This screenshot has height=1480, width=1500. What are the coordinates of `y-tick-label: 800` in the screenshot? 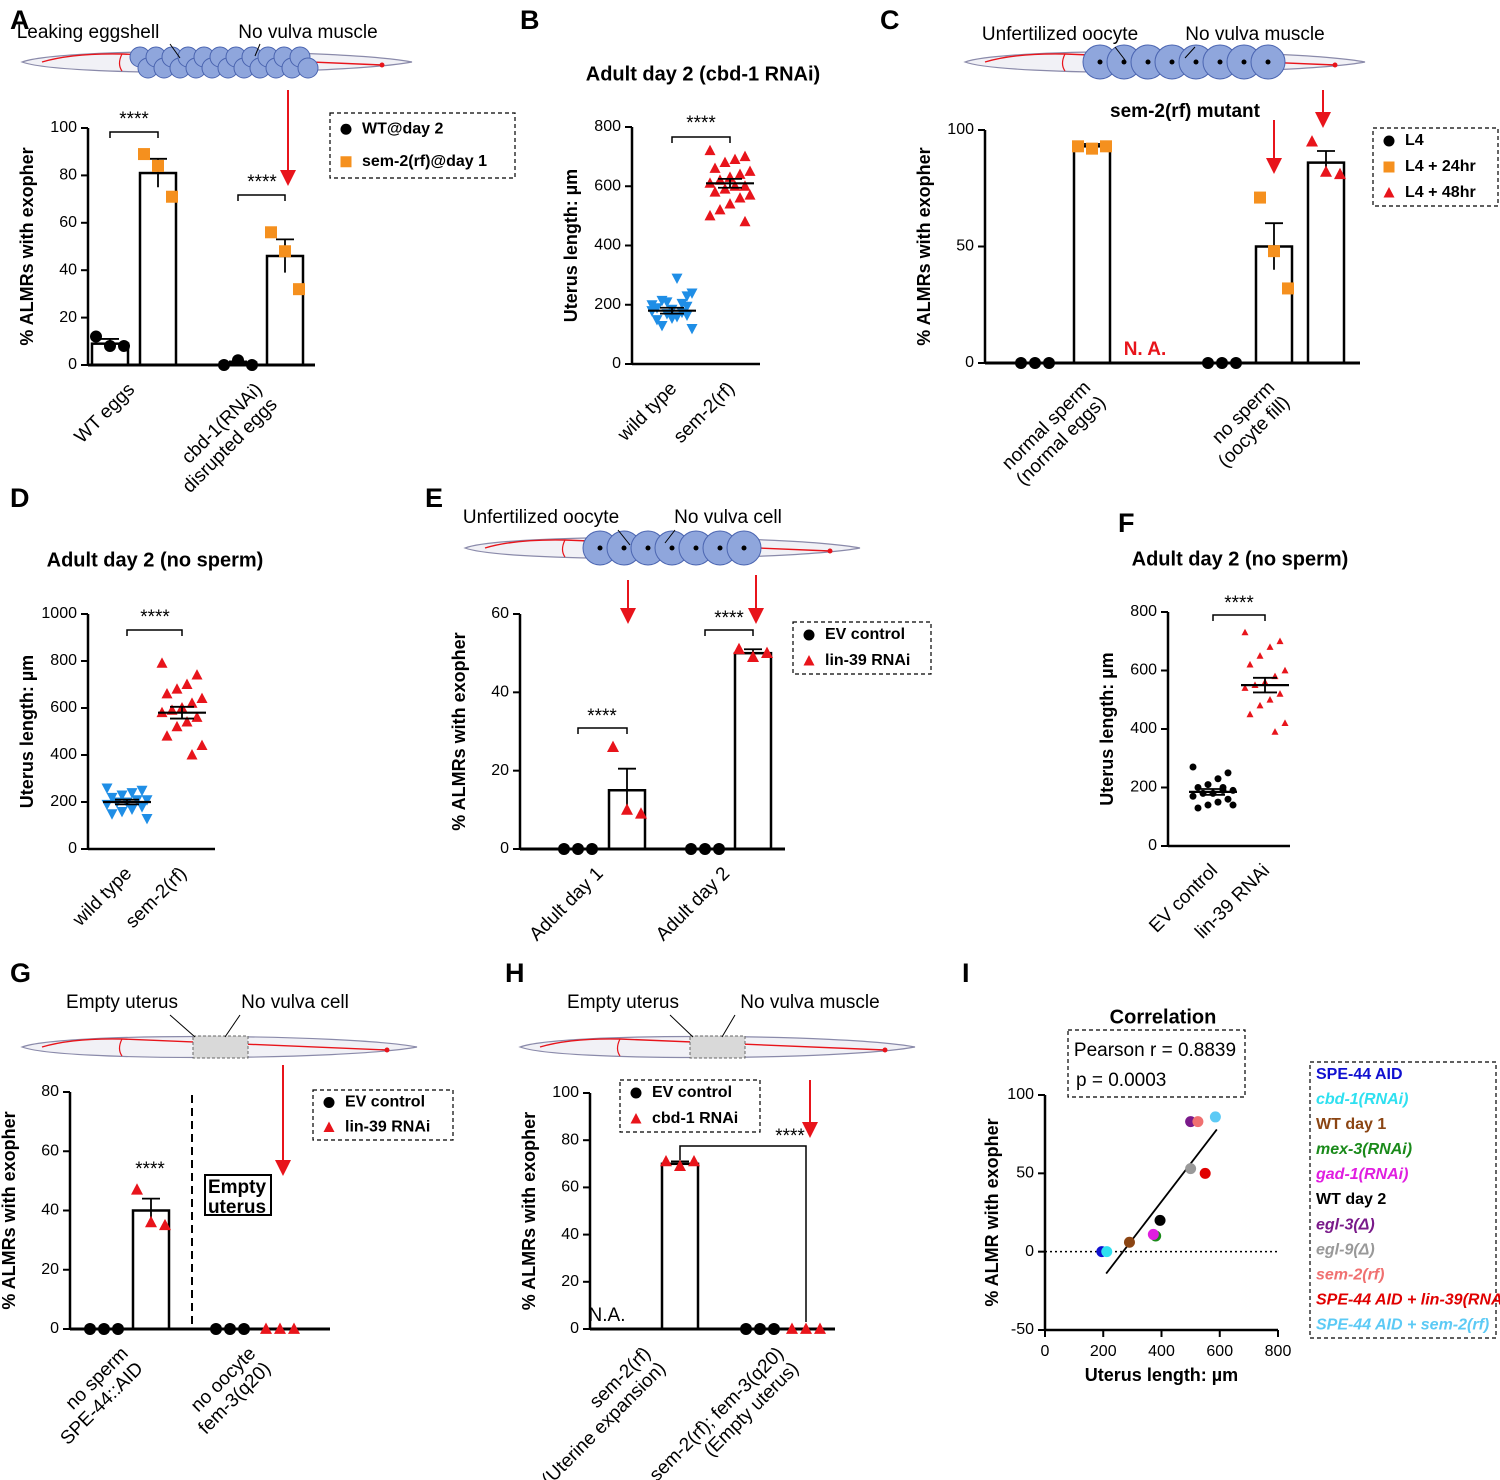 It's located at (1143, 611).